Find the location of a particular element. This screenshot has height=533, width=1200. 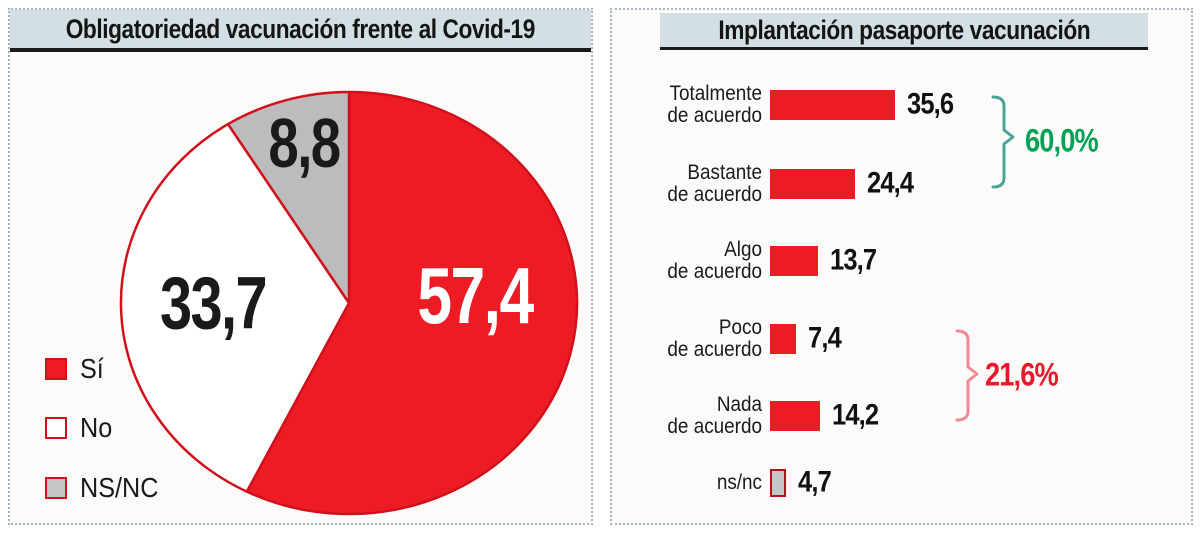

bracket-disagree-icon is located at coordinates (967, 375).